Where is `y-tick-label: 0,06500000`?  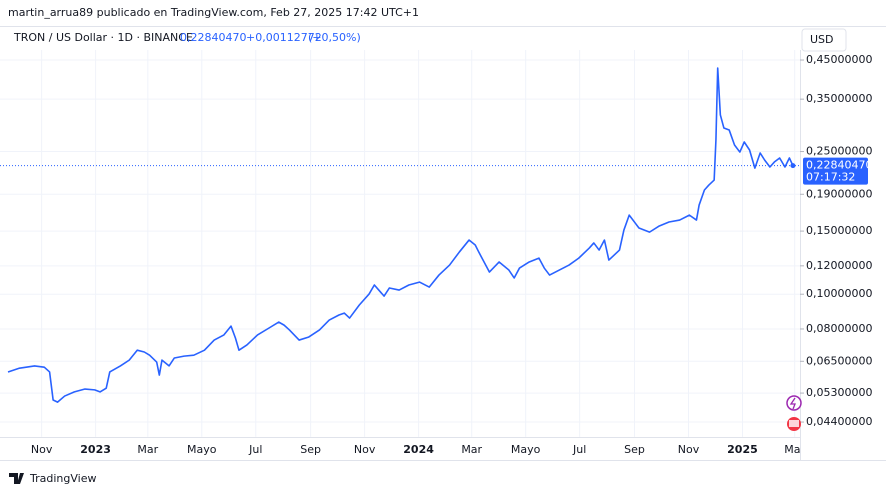
y-tick-label: 0,06500000 is located at coordinates (839, 360).